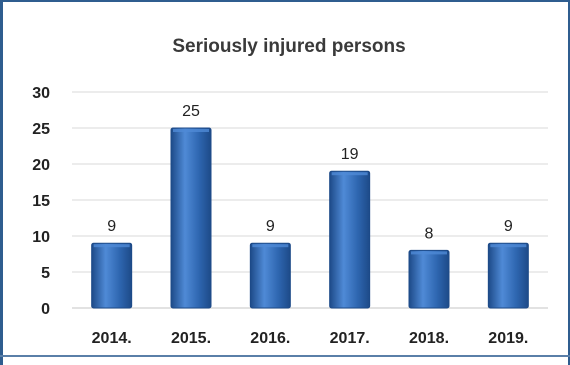 This screenshot has height=365, width=570. I want to click on x-tick-label: 2016., so click(270, 338).